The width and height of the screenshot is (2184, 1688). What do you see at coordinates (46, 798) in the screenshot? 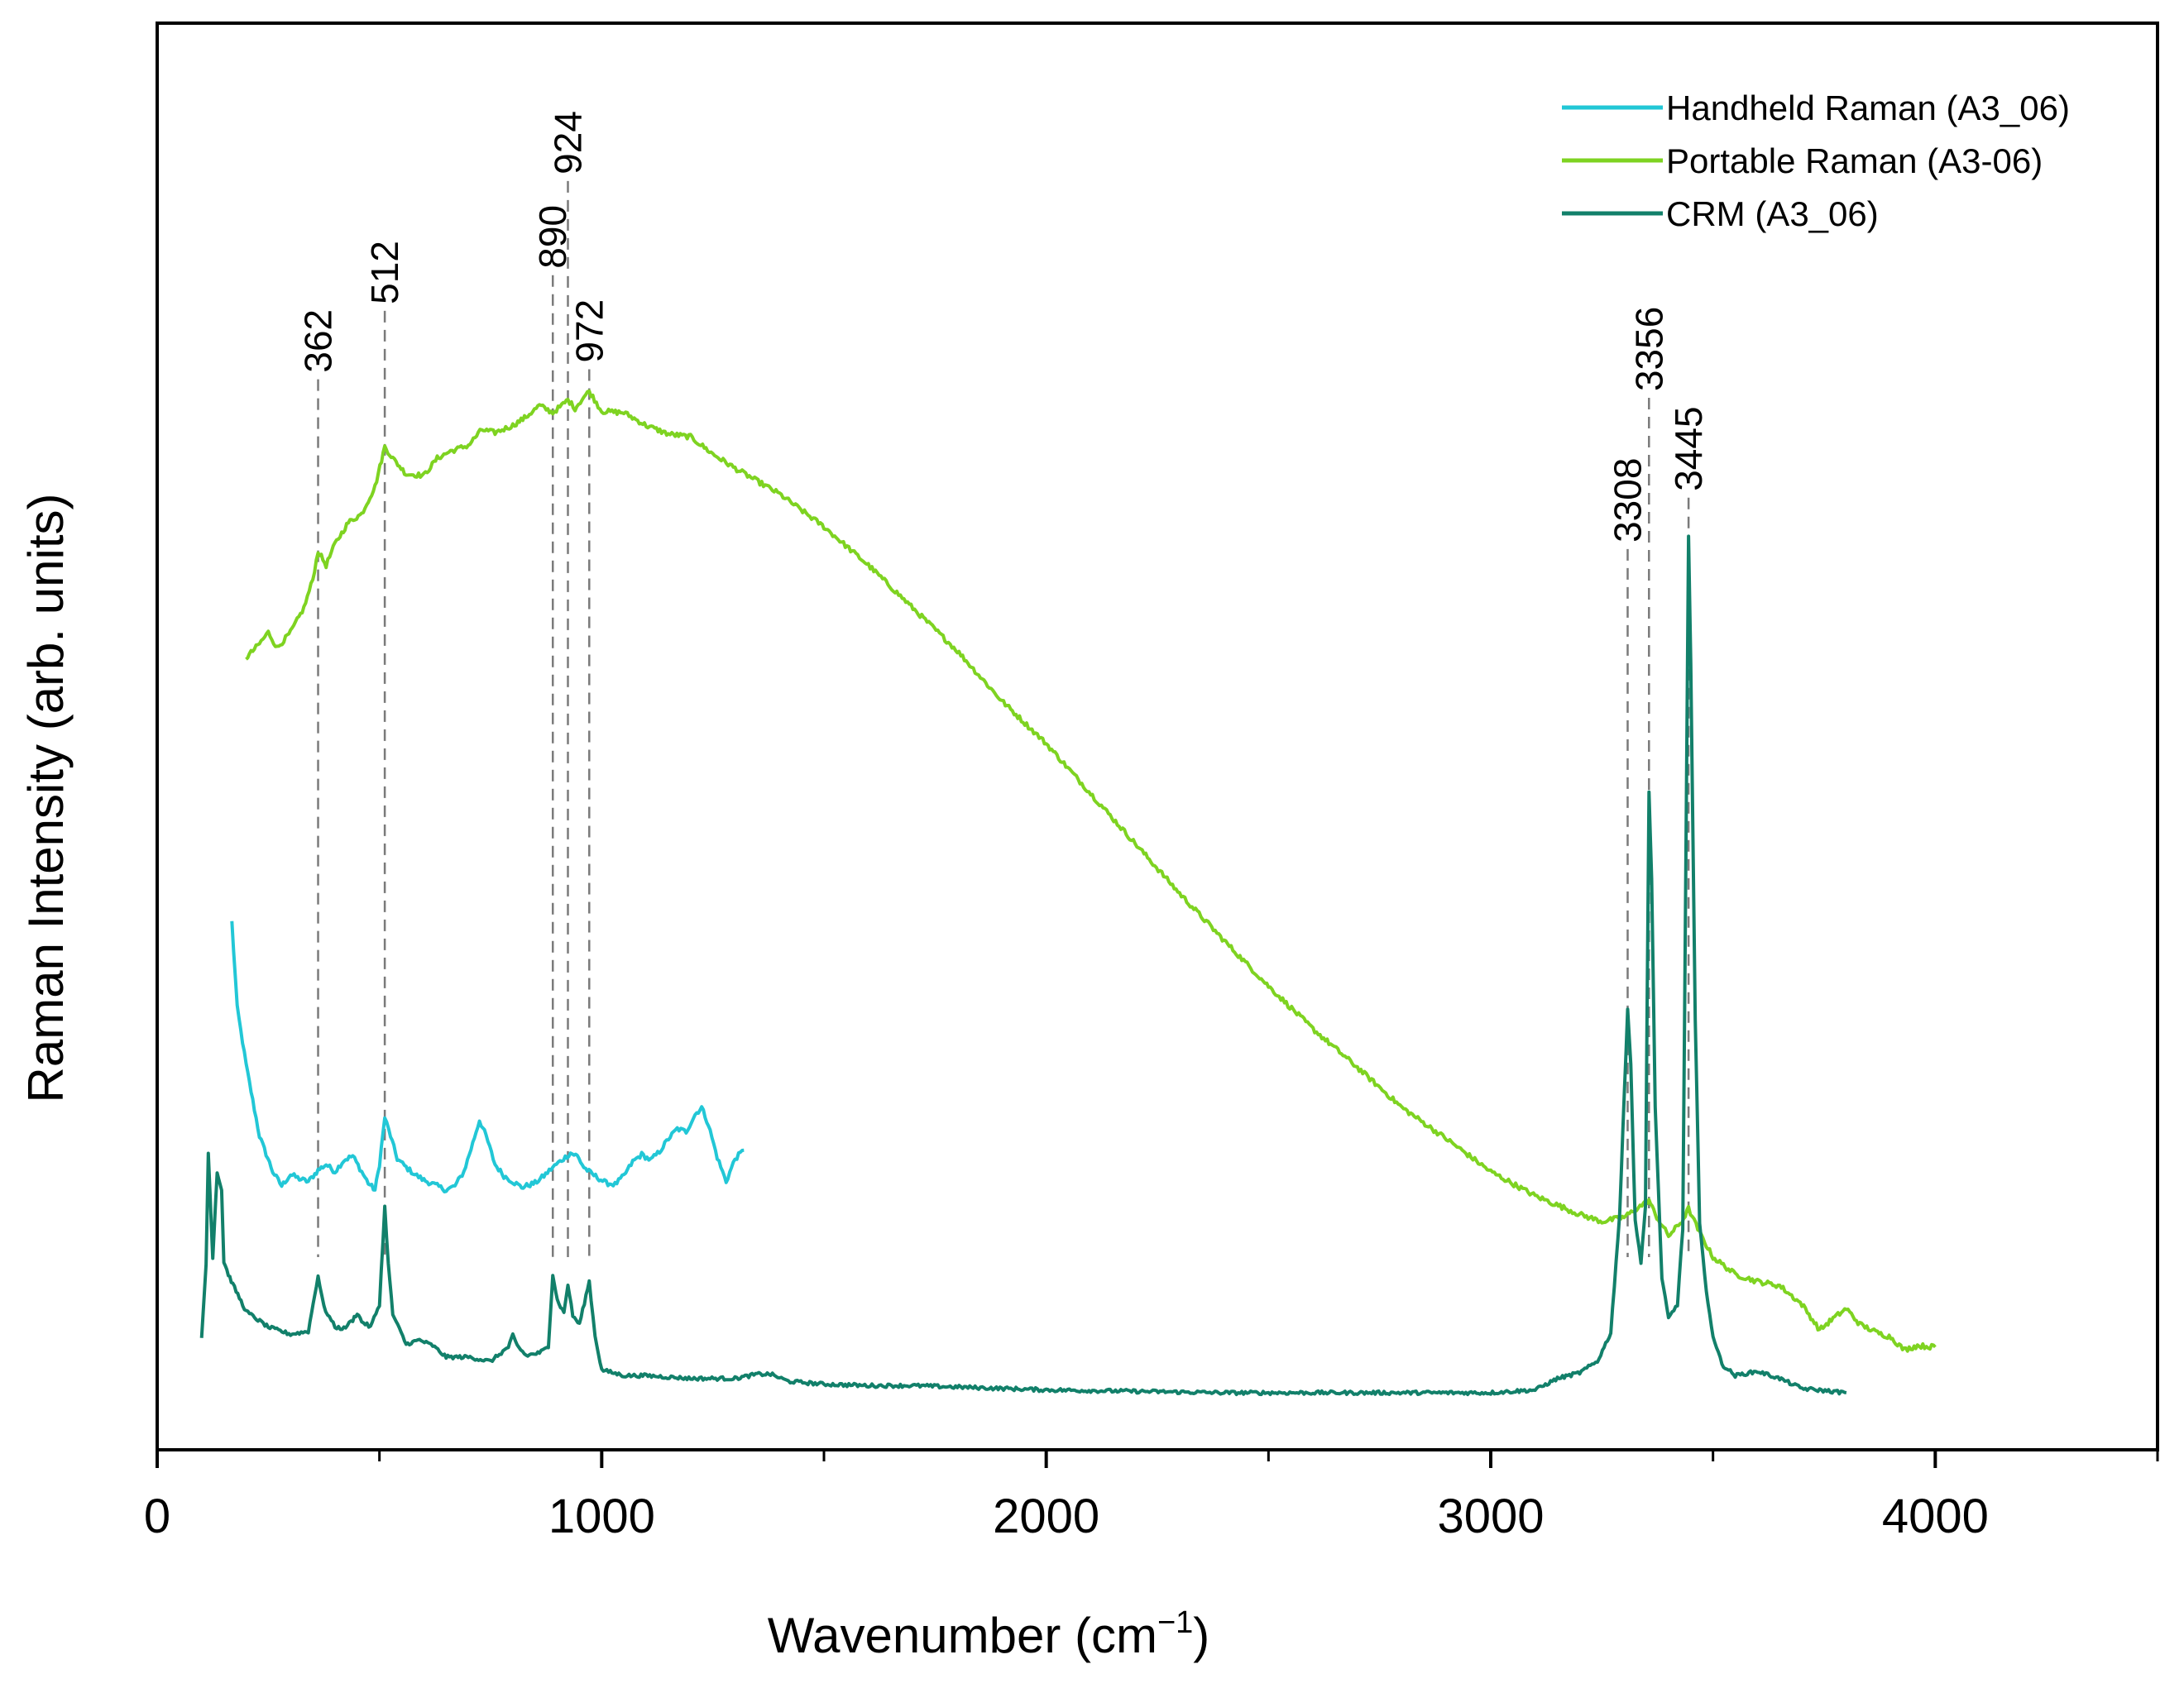
I see `y-axis-title: Raman Intensity (arb. units)` at bounding box center [46, 798].